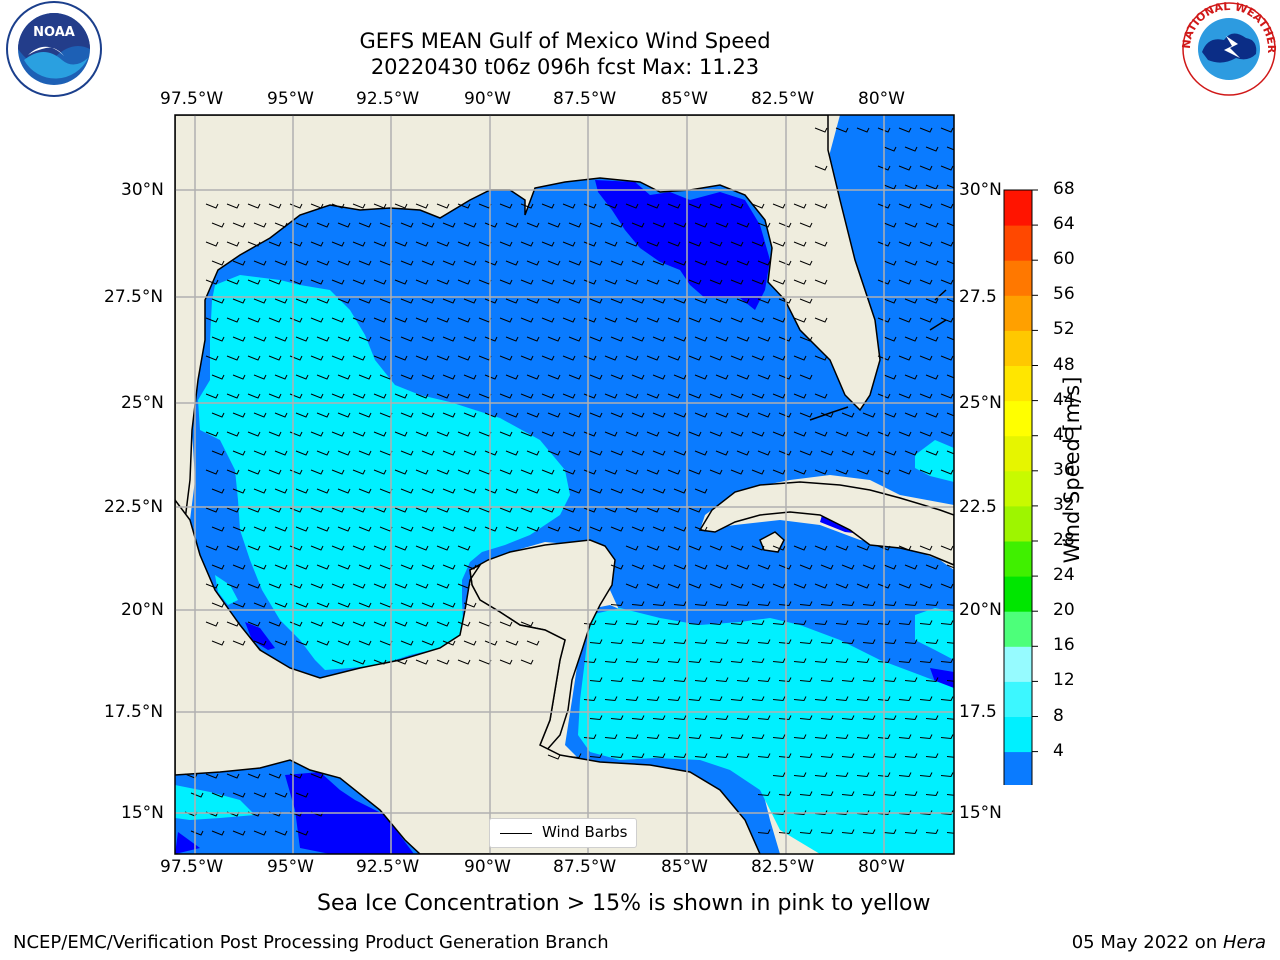 This screenshot has width=1280, height=960. What do you see at coordinates (1064, 224) in the screenshot?
I see `colorbar-tick-label: 64` at bounding box center [1064, 224].